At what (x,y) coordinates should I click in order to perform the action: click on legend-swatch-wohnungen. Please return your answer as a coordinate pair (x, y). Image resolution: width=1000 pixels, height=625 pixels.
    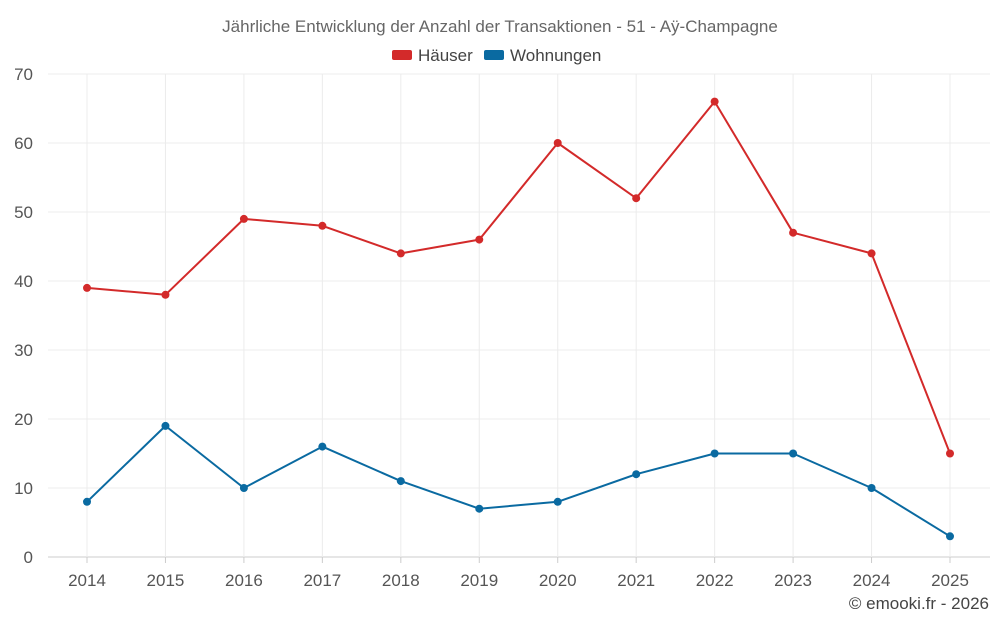
    Looking at the image, I should click on (494, 55).